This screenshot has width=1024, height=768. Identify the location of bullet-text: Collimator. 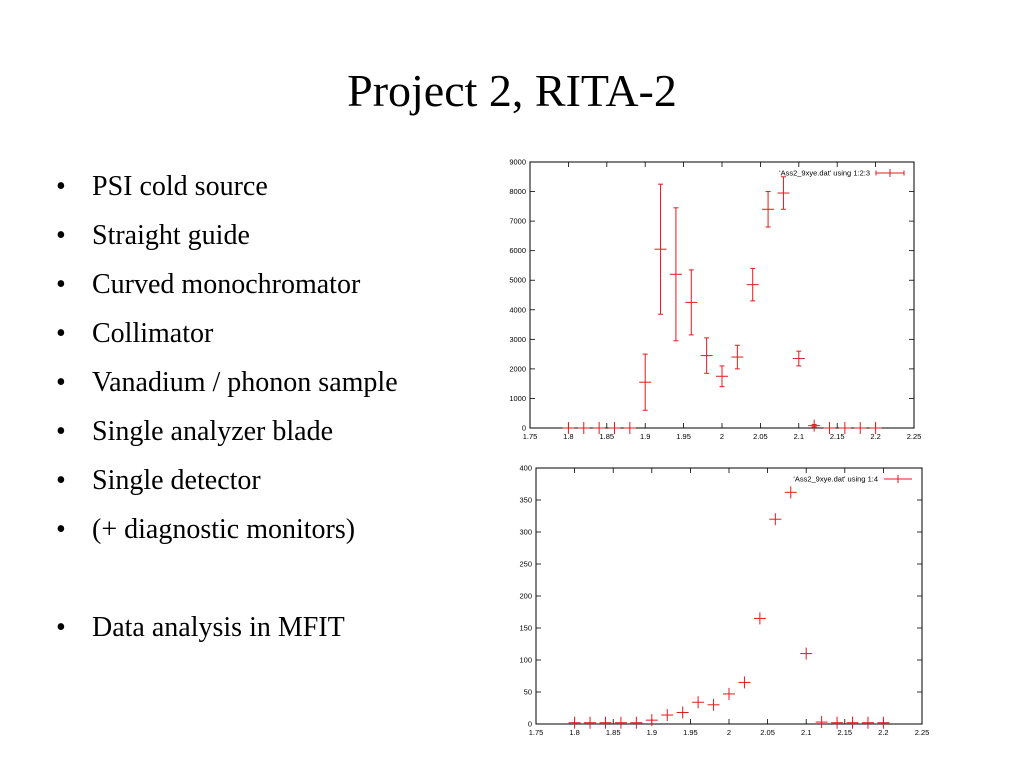
(153, 333).